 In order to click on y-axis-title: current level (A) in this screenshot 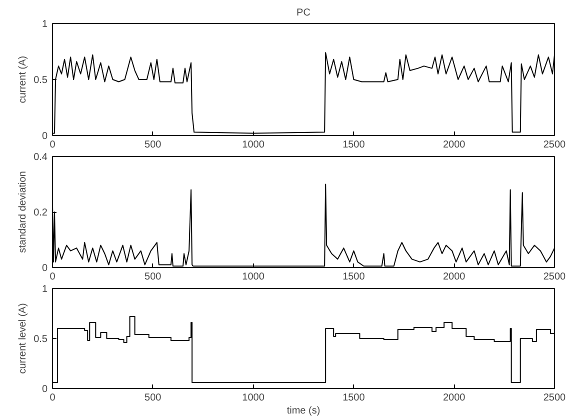, I will do `click(23, 338)`.